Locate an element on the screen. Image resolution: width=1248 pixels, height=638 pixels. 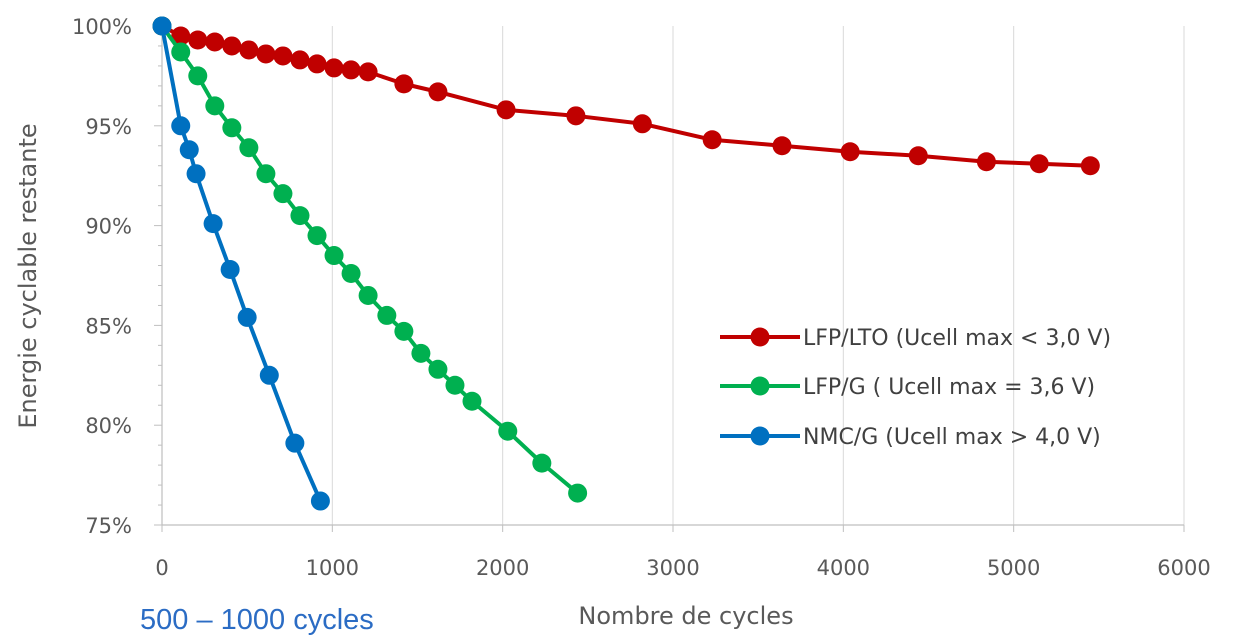
legend-entry-1: LFP/LTO (Ucell max < 3,0 V) is located at coordinates (915, 338).